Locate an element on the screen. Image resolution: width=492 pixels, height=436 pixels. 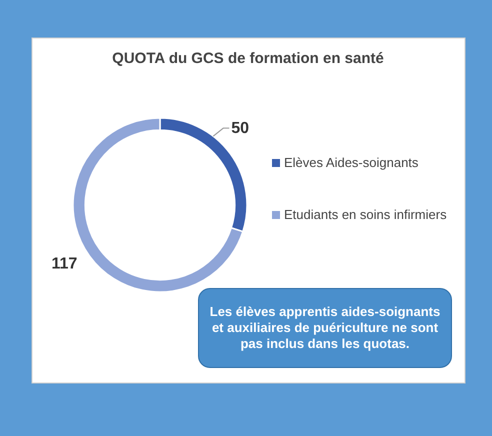
legend-label: Elèves Aides-soignants is located at coordinates (351, 162).